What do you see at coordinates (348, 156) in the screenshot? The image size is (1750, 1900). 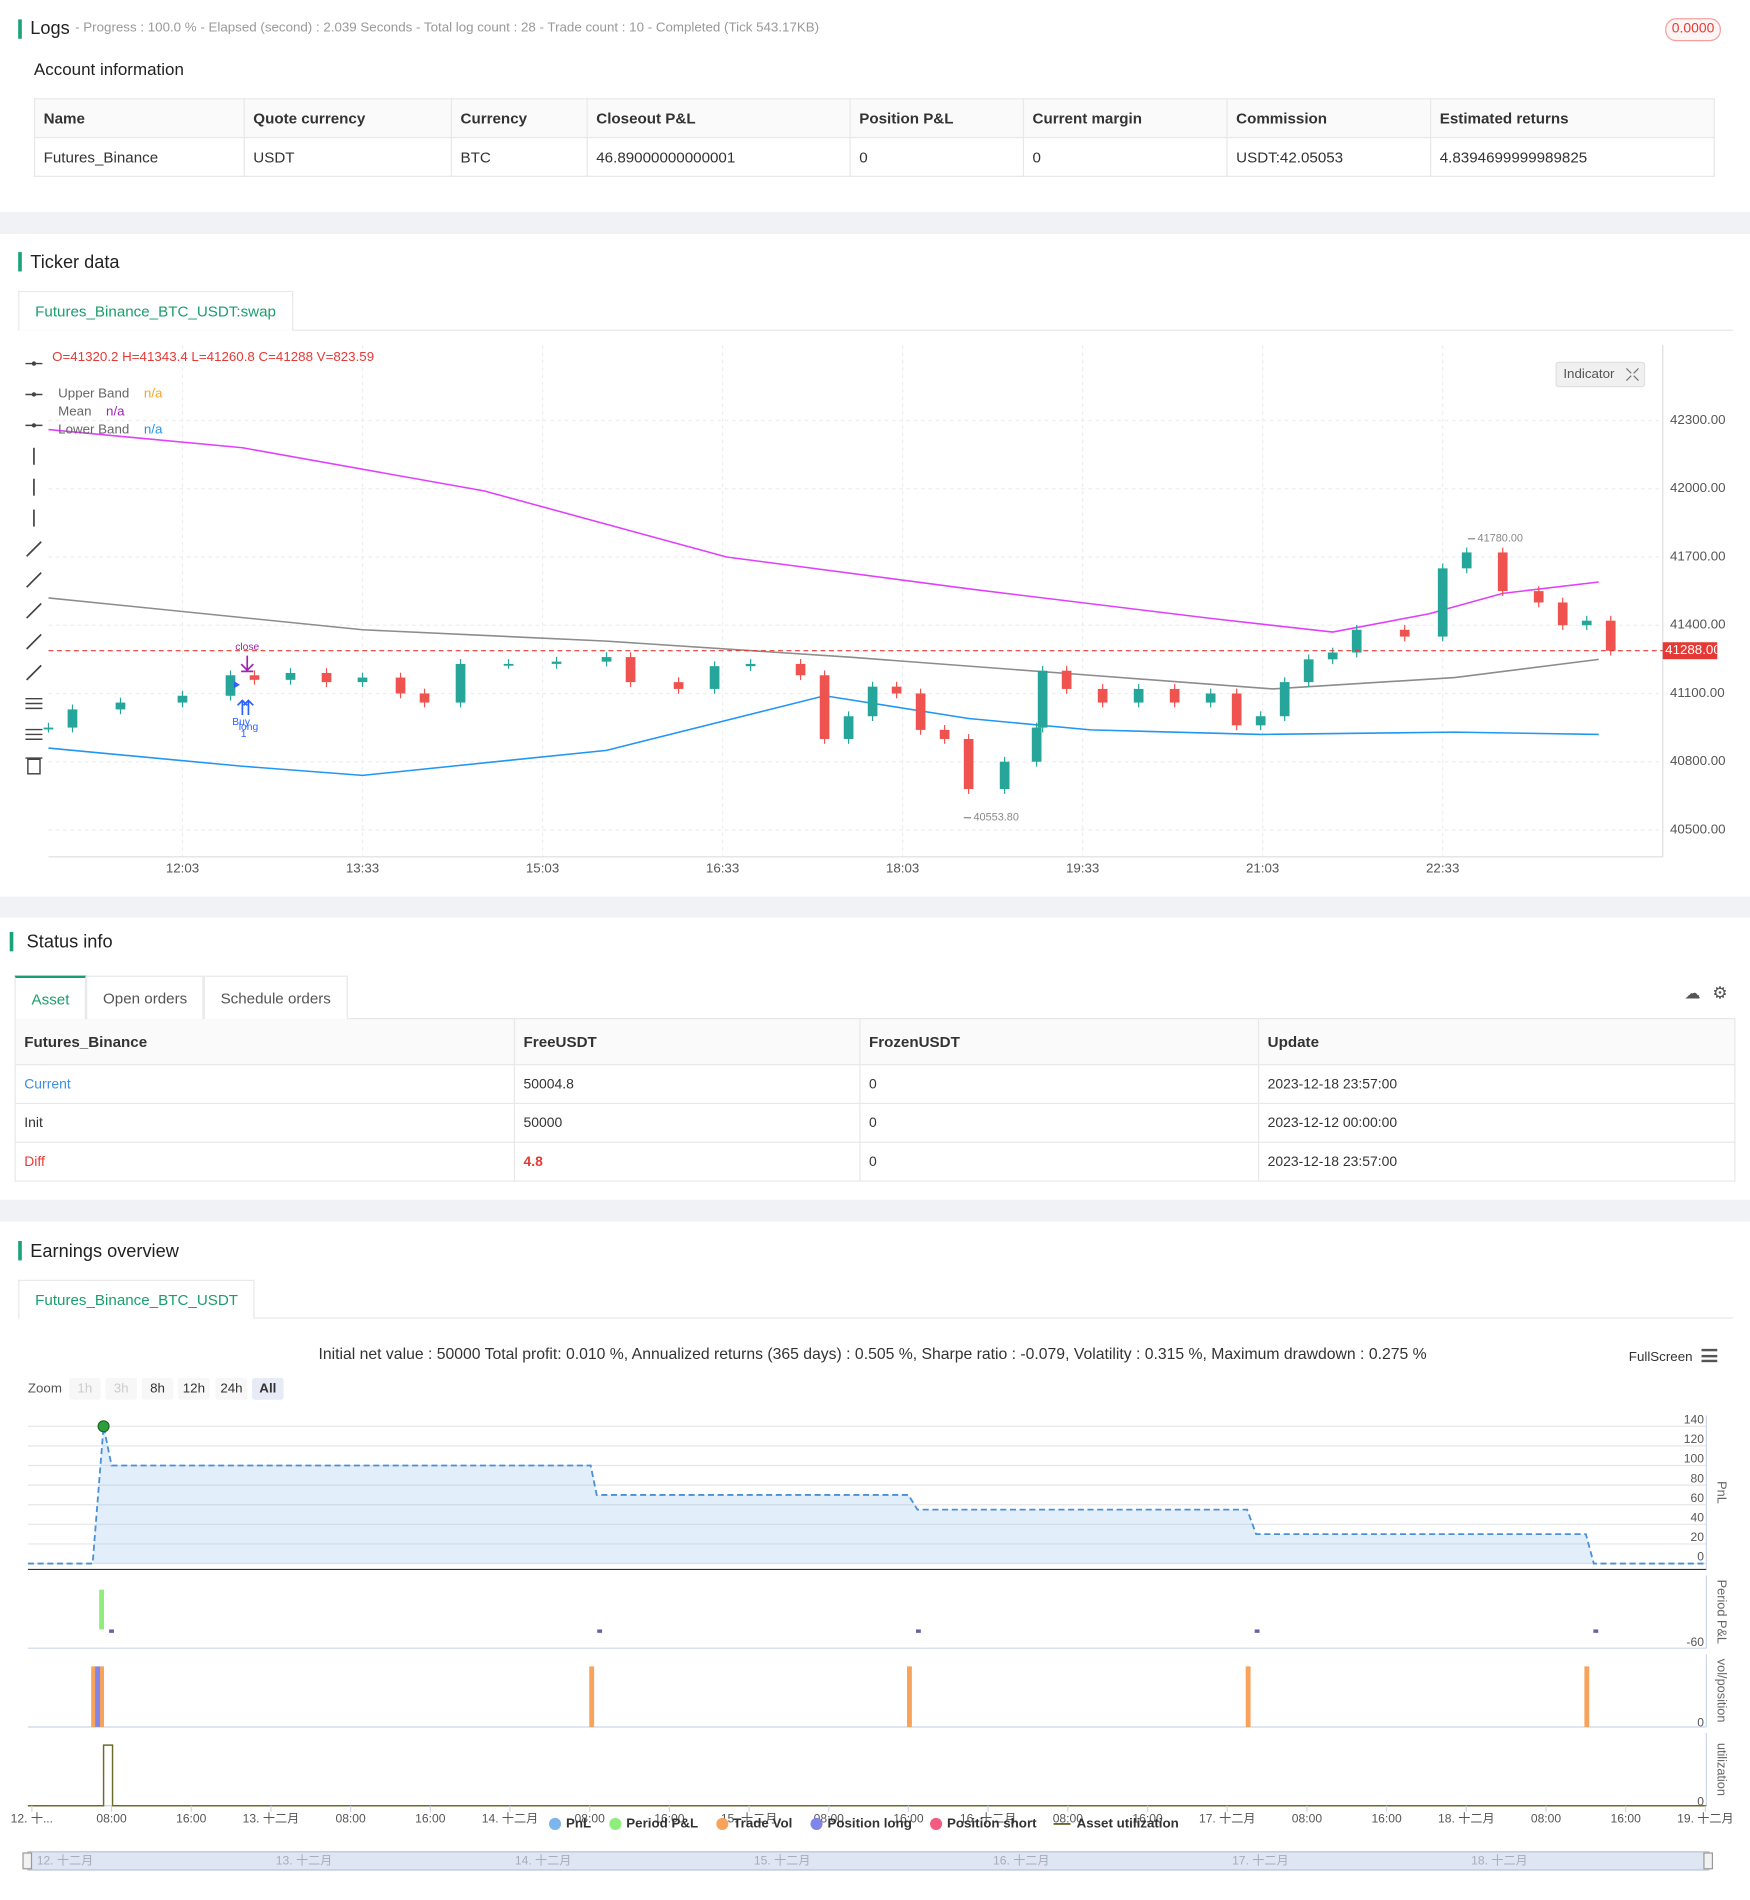 I see `cell: USDT` at bounding box center [348, 156].